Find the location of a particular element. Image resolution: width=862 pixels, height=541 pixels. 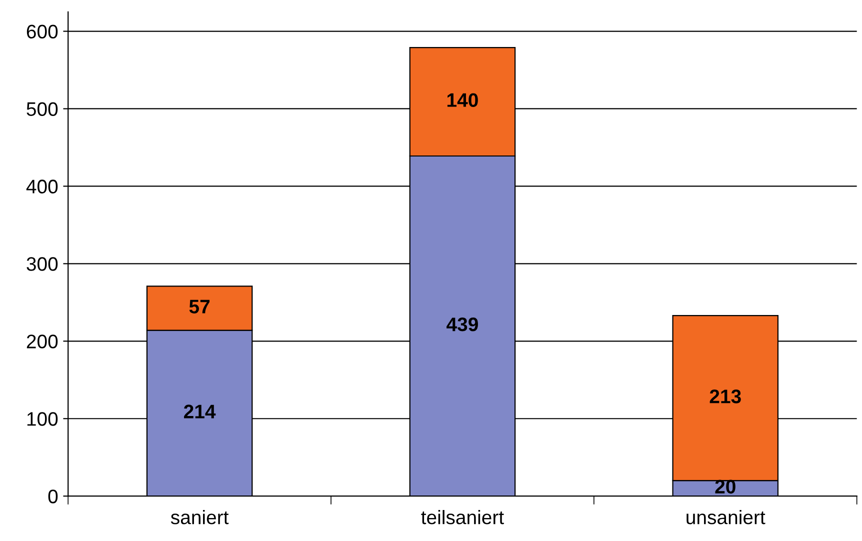

data-label: 439 is located at coordinates (462, 325).